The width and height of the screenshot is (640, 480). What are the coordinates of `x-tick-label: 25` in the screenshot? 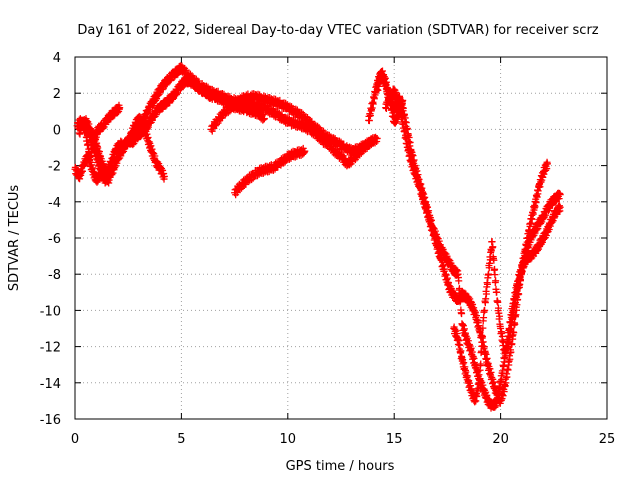 It's located at (607, 439).